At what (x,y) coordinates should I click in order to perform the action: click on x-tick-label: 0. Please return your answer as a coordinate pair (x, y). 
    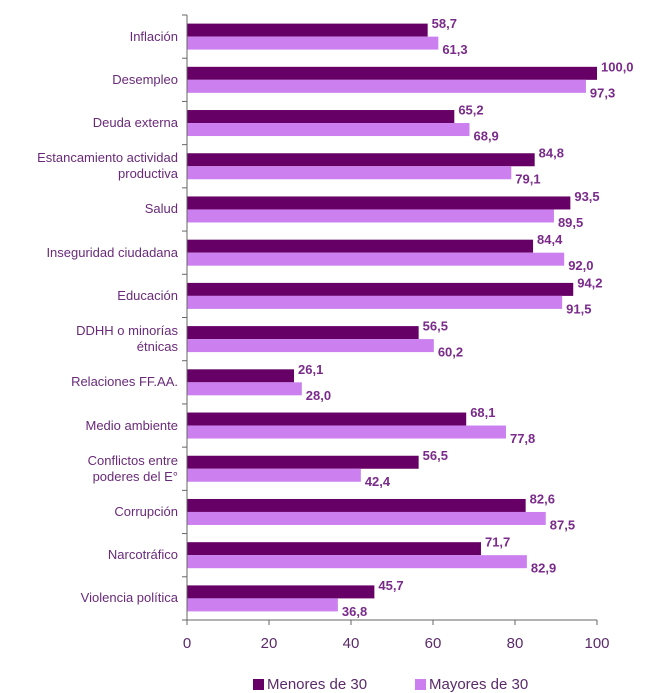
    Looking at the image, I should click on (187, 643).